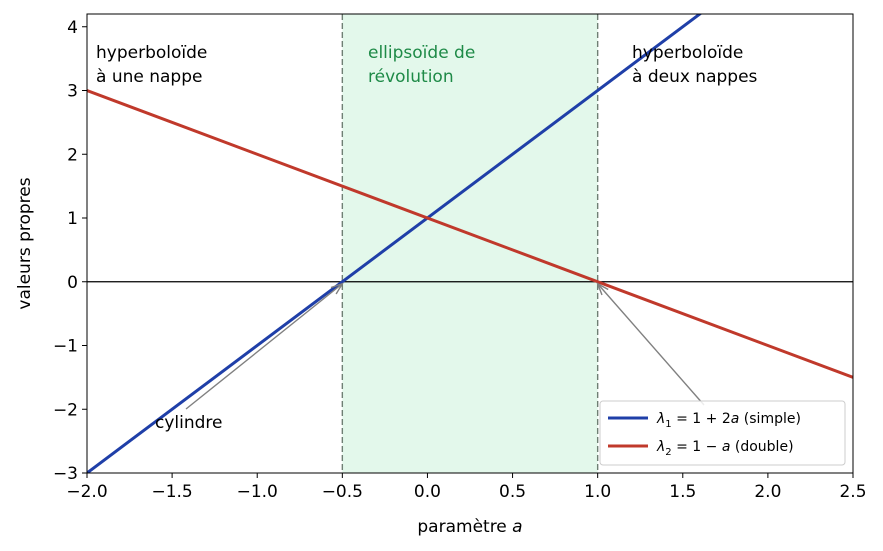 The width and height of the screenshot is (883, 551). Describe the element at coordinates (342, 492) in the screenshot. I see `x-tick-label: −0.5` at that location.